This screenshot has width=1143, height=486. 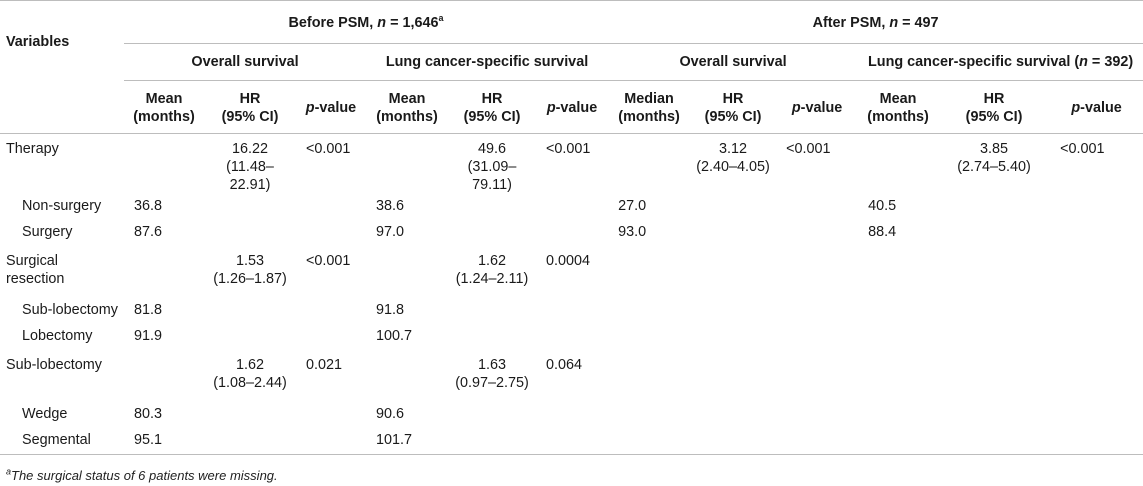 I want to click on cell-b-os-mean: 80.3, so click(x=148, y=414).